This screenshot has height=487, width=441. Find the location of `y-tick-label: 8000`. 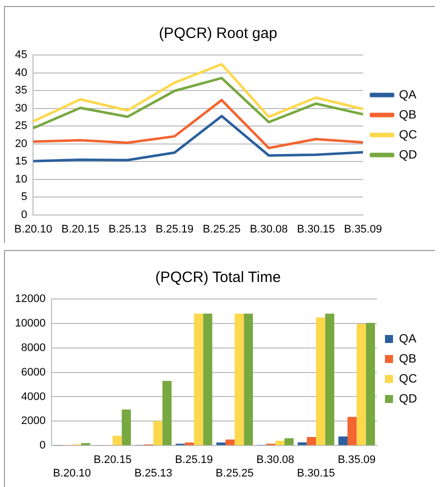

y-tick-label: 8000 is located at coordinates (33, 348).